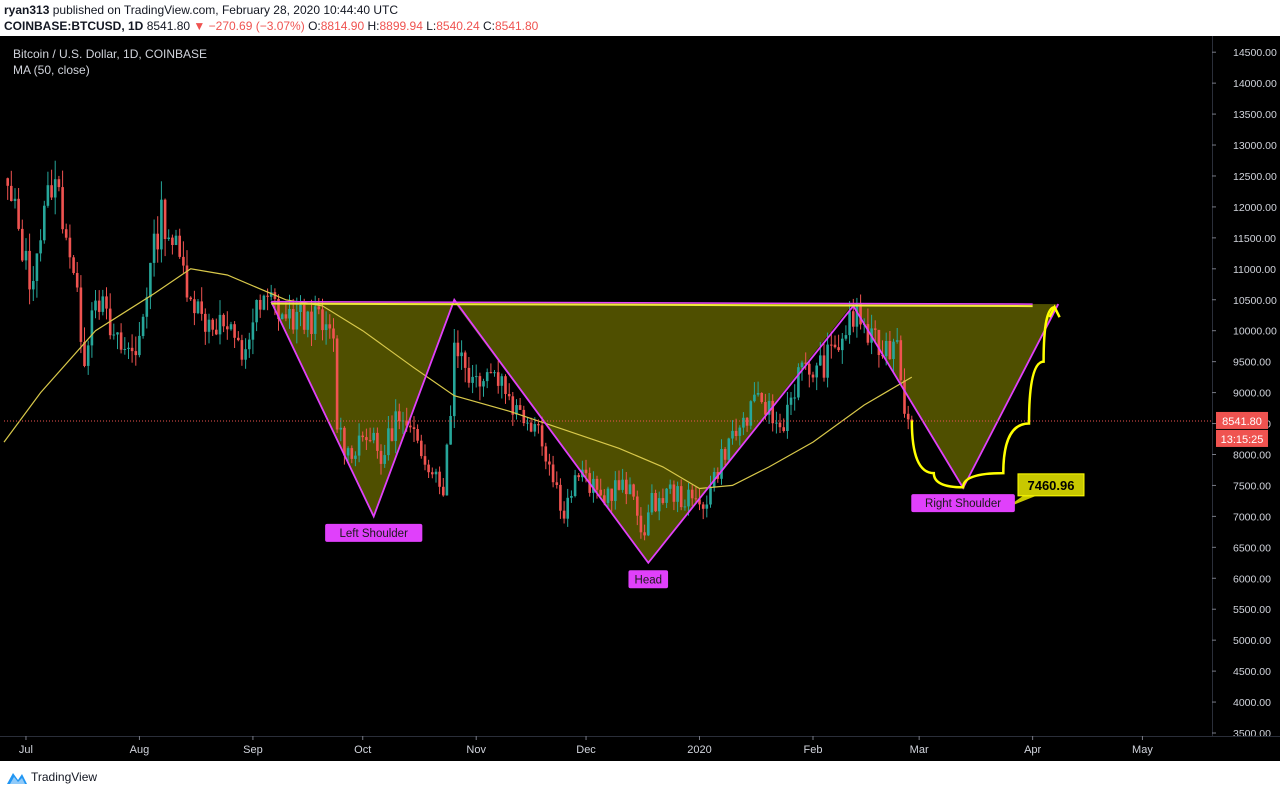 The image size is (1280, 795). What do you see at coordinates (1252, 734) in the screenshot?
I see `price-axis-label: 3500.00` at bounding box center [1252, 734].